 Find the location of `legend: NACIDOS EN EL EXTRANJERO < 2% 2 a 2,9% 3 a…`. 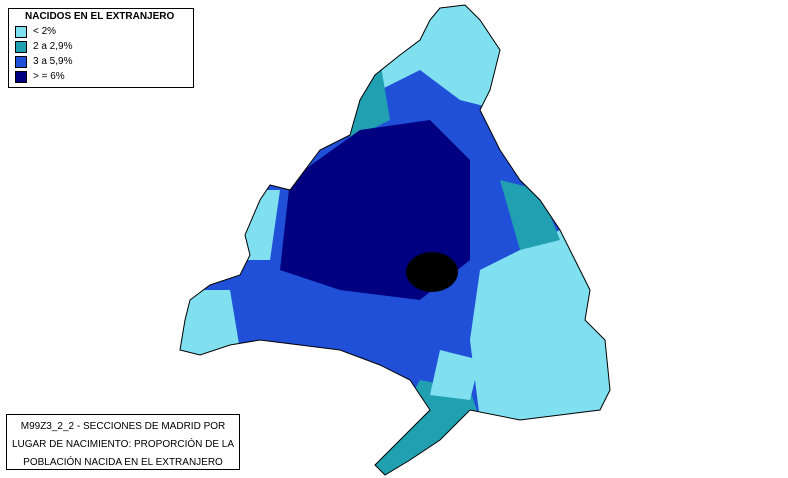

legend: NACIDOS EN EL EXTRANJERO < 2% 2 a 2,9% 3 a… is located at coordinates (101, 48).